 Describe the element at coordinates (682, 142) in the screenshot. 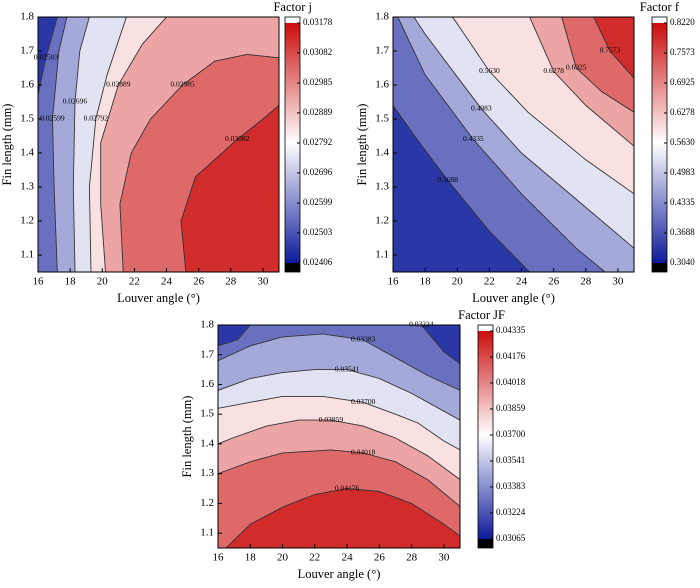

I see `colorbar-tick-label: 0.5630` at that location.